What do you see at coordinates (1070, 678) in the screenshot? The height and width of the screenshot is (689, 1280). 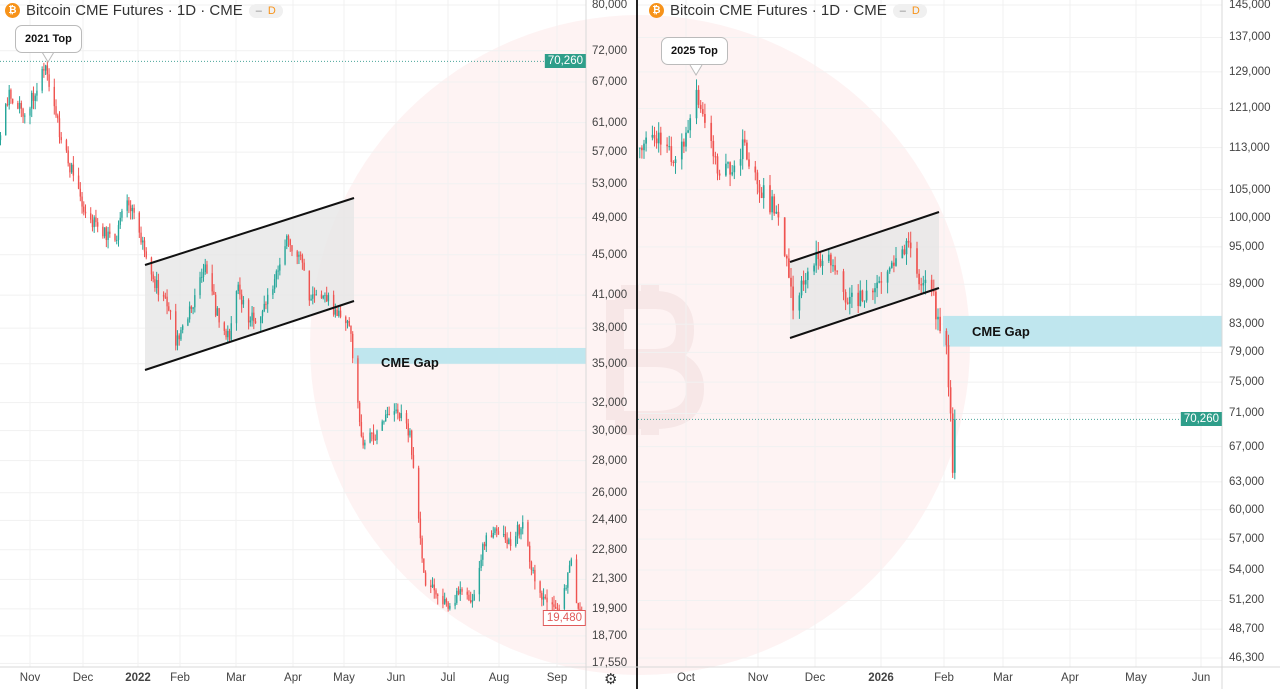 I see `x-tick-label: Apr` at bounding box center [1070, 678].